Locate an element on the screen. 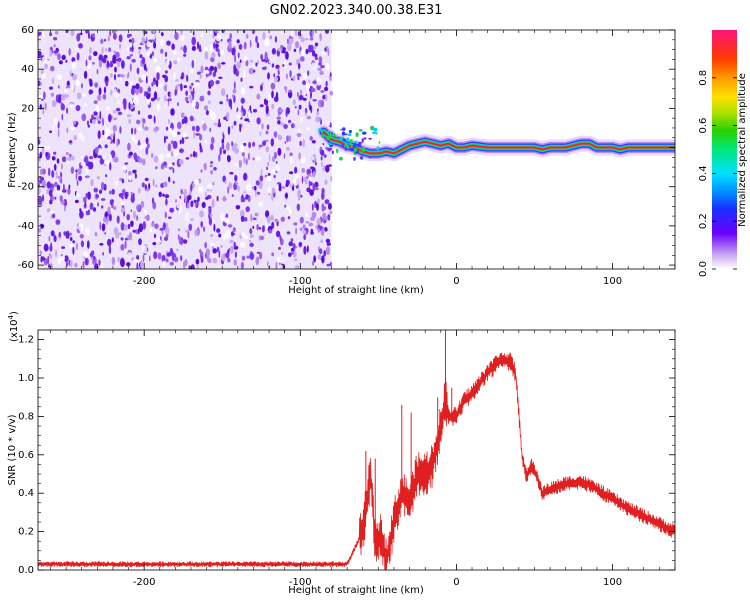 This screenshot has width=750, height=604. colorbar-tick-label: 0.8 is located at coordinates (703, 78).